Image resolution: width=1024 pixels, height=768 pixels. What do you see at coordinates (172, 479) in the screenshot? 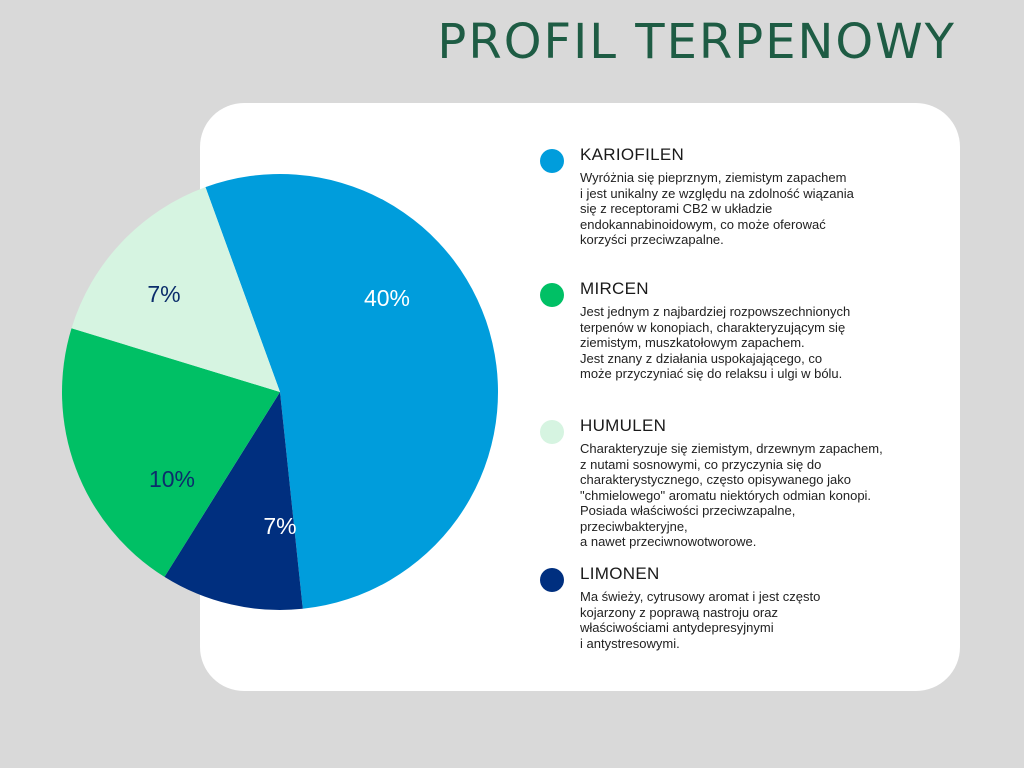
I see `slice-label-mircen: 10%` at bounding box center [172, 479].